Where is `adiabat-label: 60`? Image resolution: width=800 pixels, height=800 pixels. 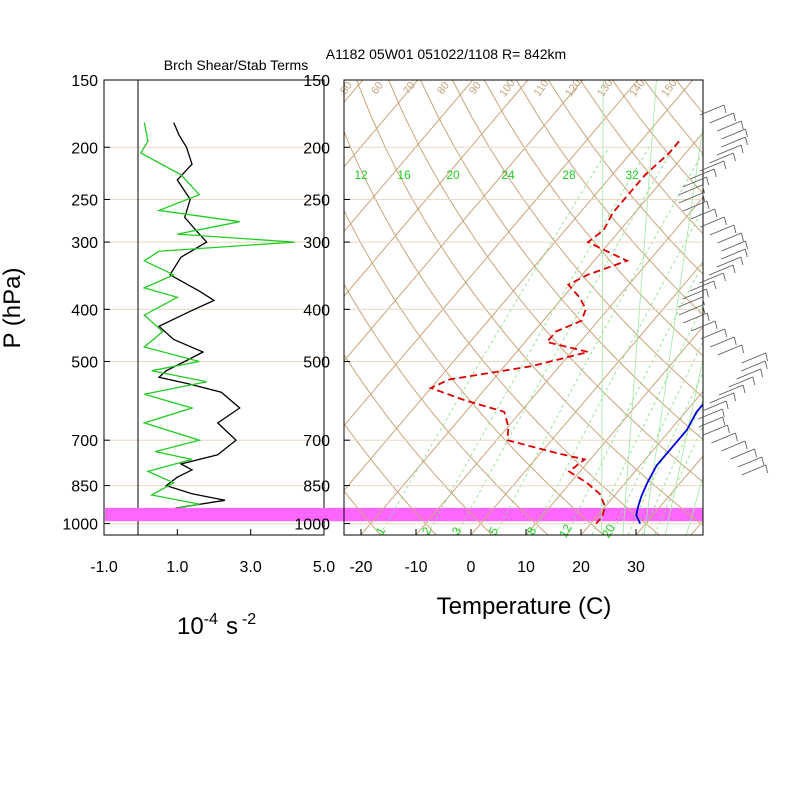 adiabat-label: 60 is located at coordinates (377, 88).